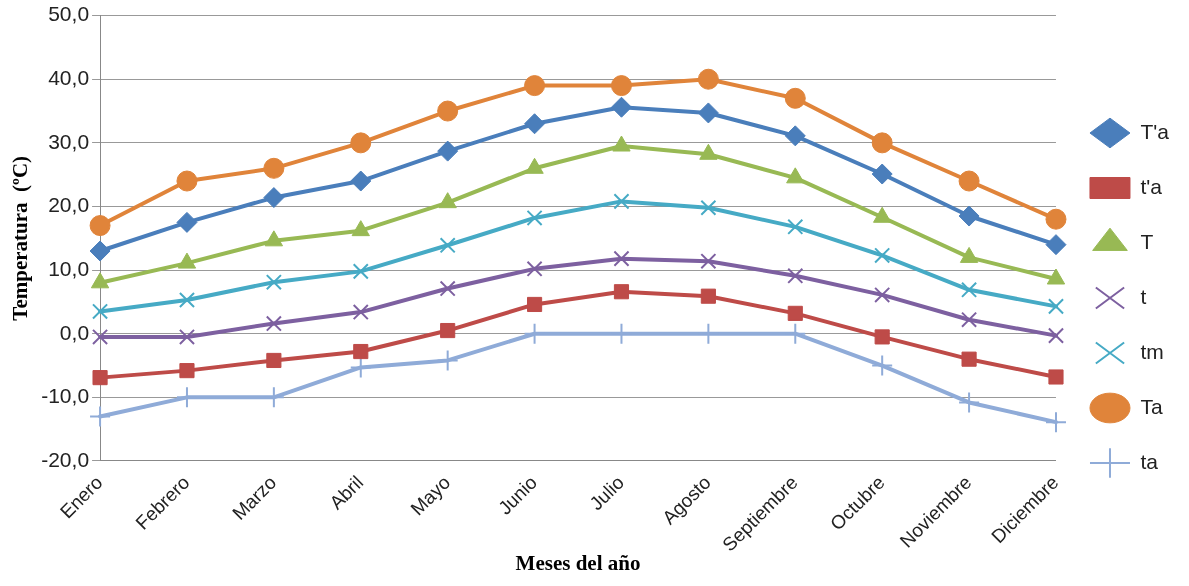 The height and width of the screenshot is (586, 1189). What do you see at coordinates (607, 493) in the screenshot?
I see `x-tick-label: Julio` at bounding box center [607, 493].